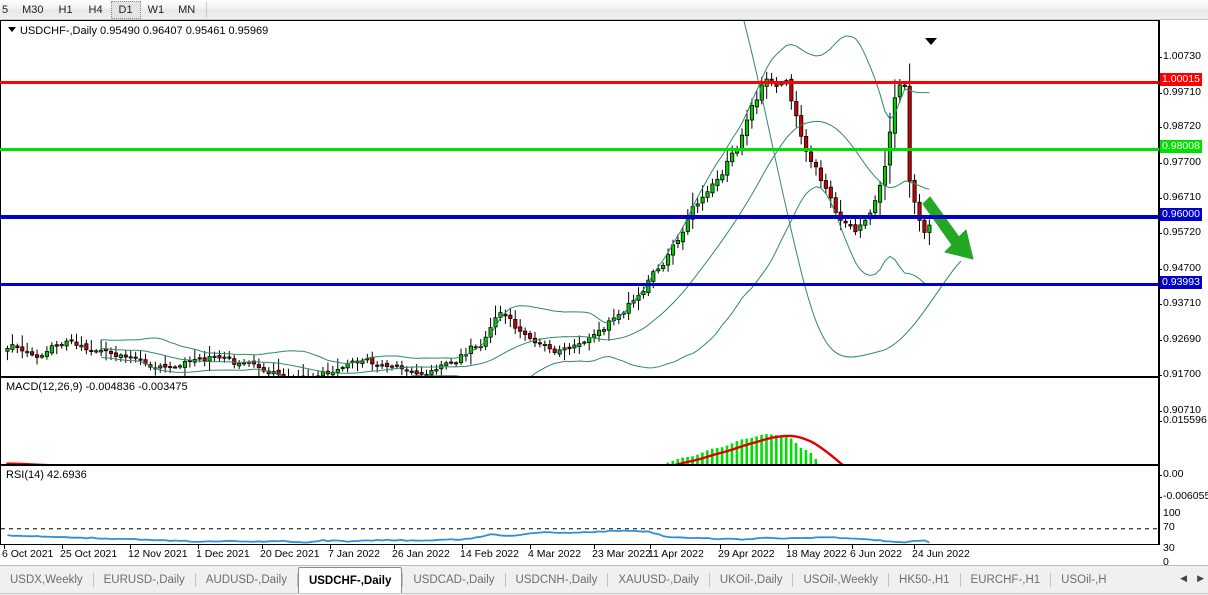 The image size is (1208, 595). Describe the element at coordinates (1181, 79) in the screenshot. I see `price-level-tag-1.00015: 1.00015` at that location.